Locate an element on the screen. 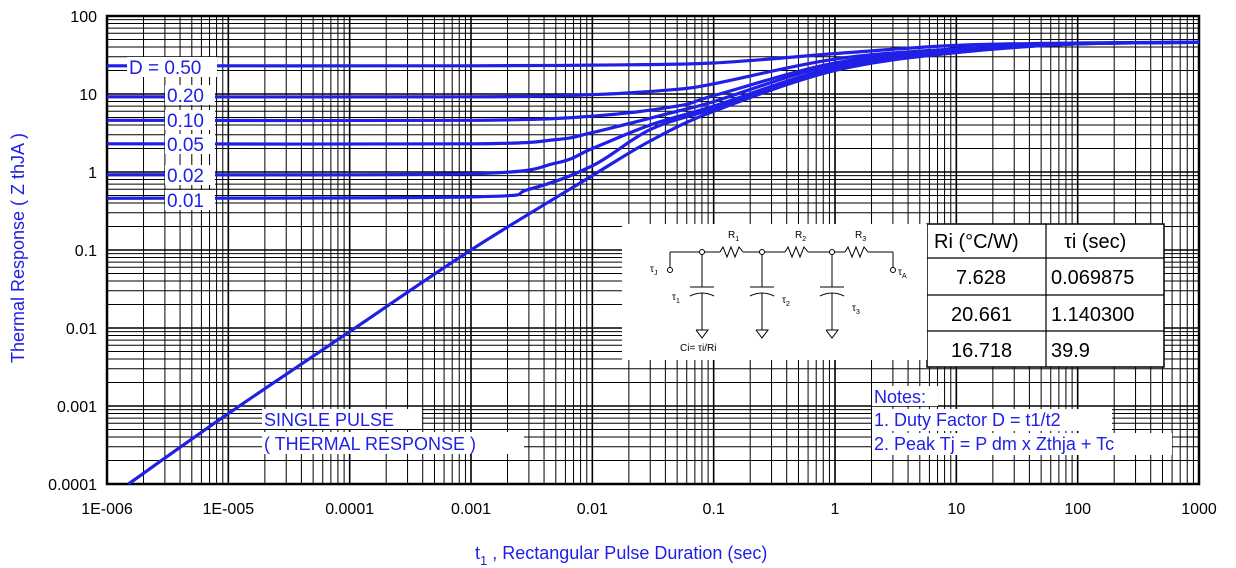  curve-label-d020: 0.20 is located at coordinates (185, 96).